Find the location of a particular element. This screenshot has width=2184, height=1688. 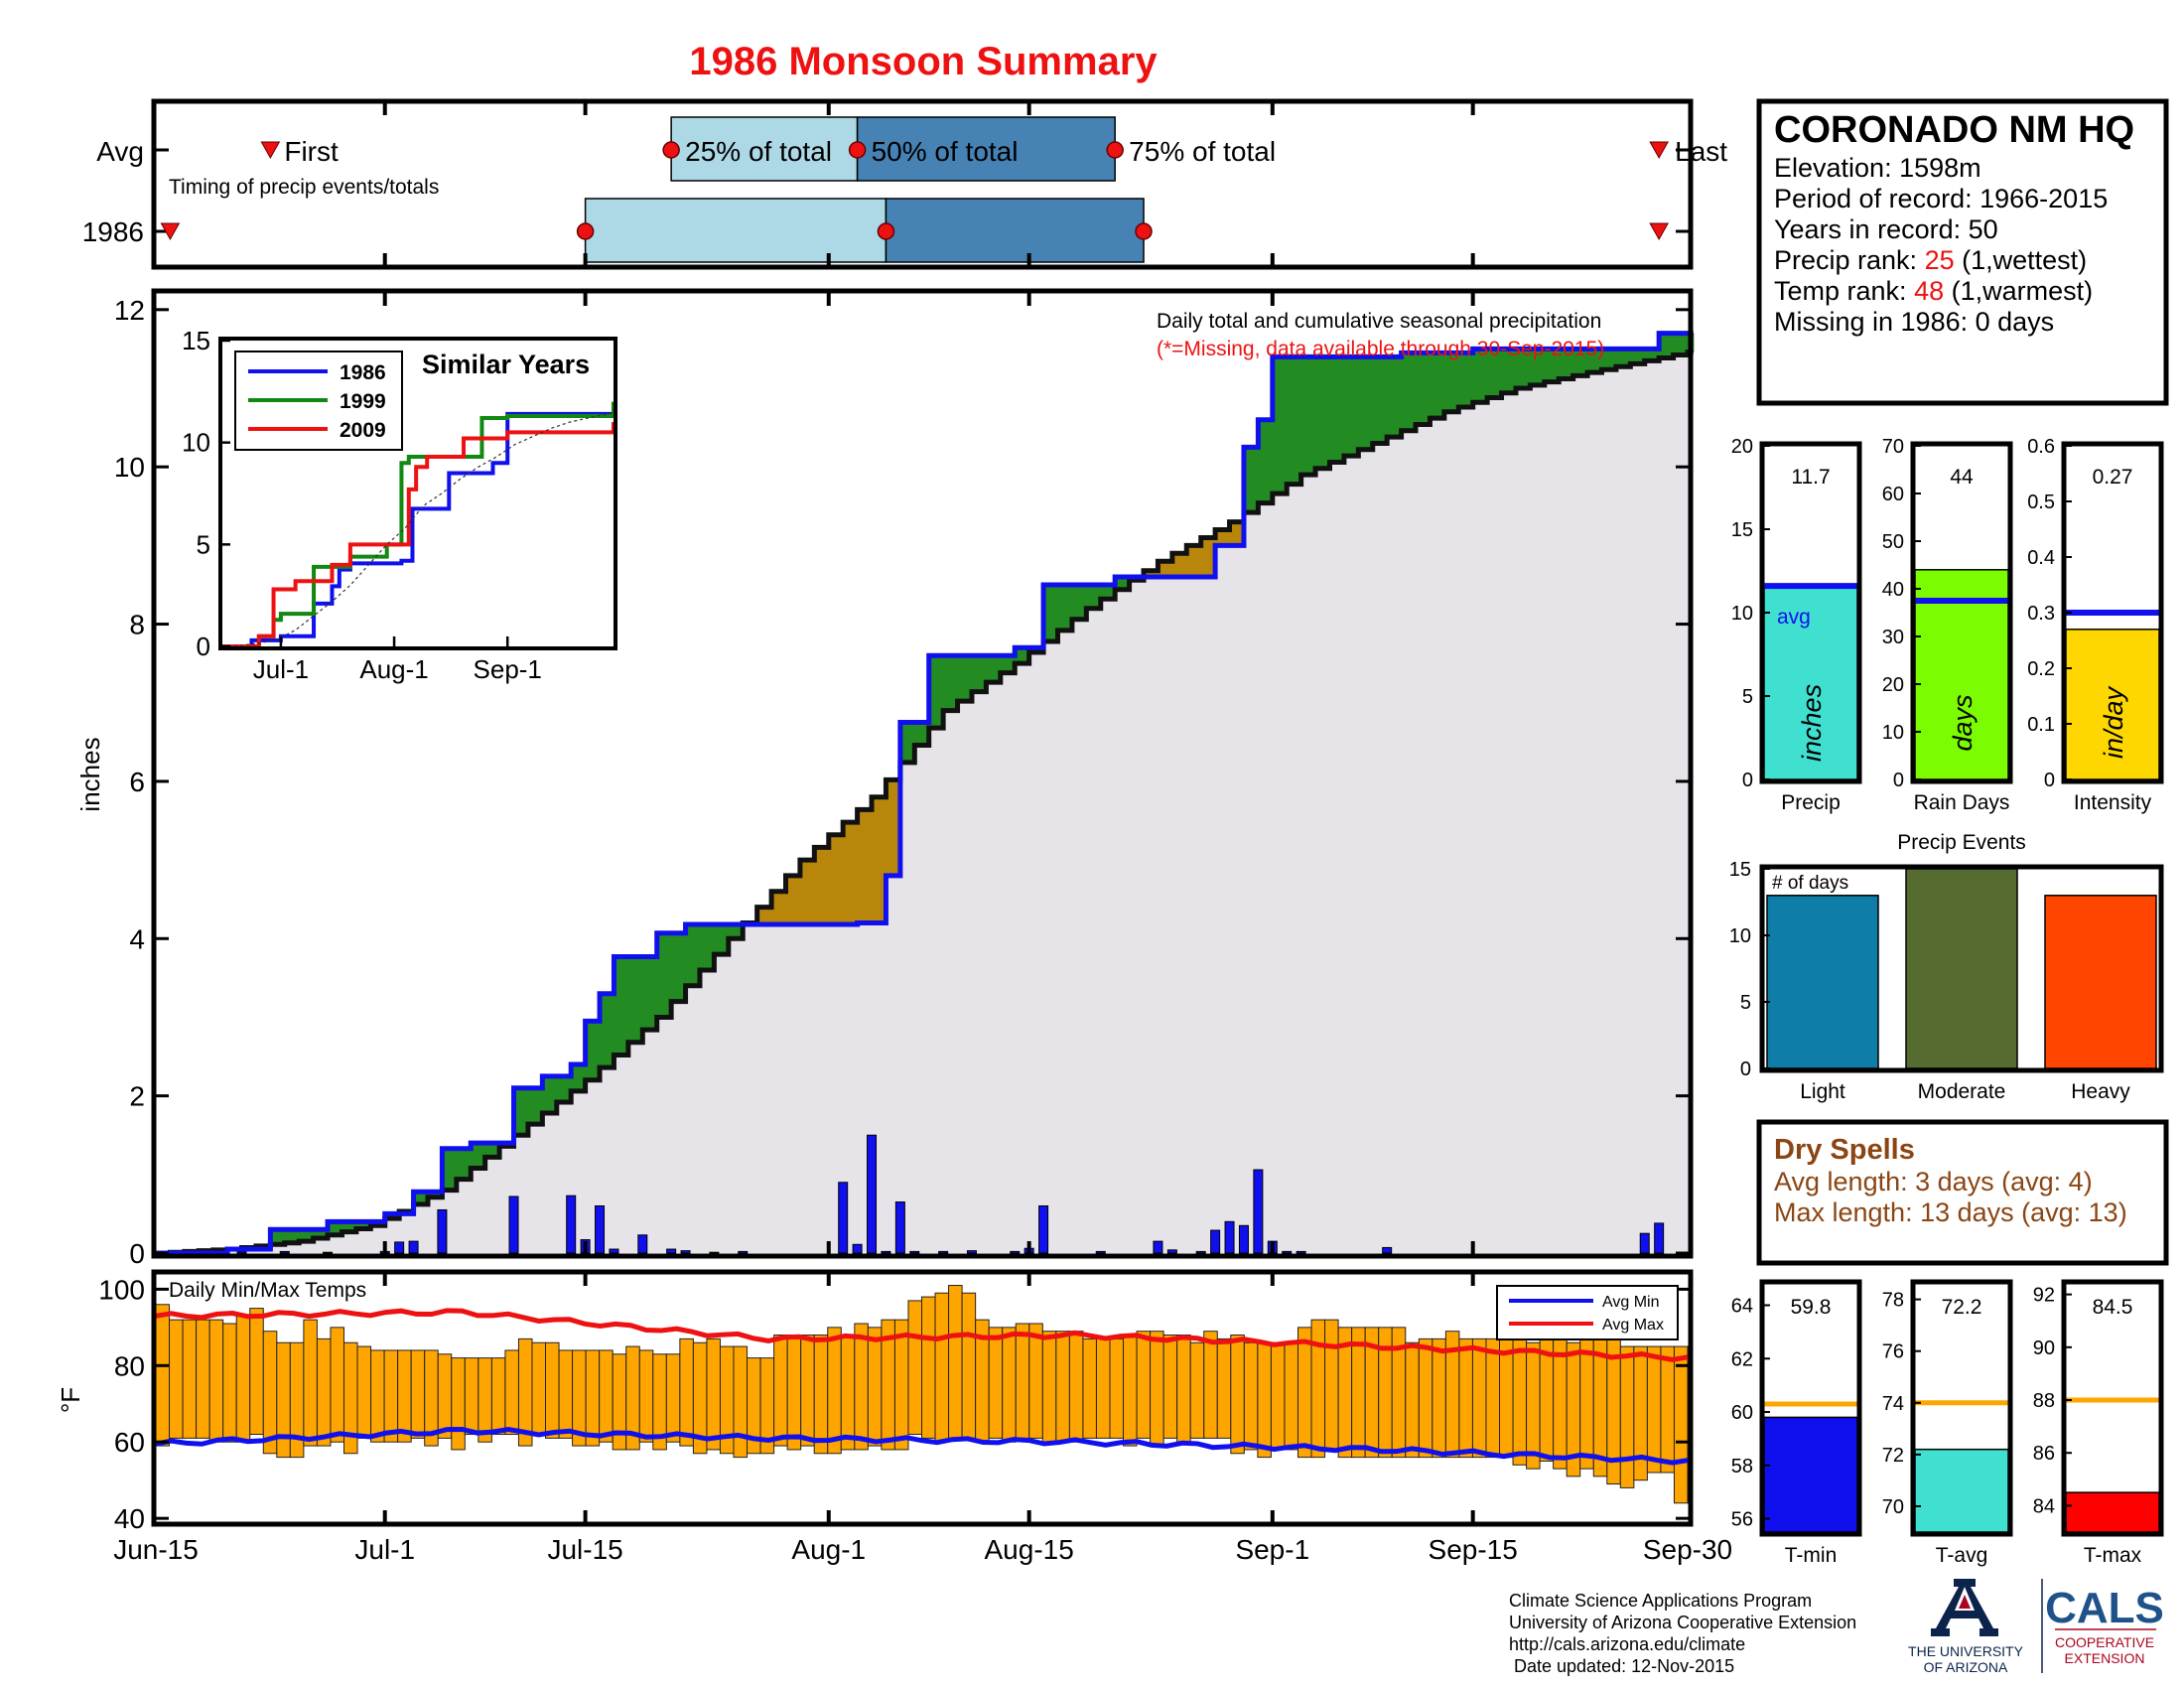

events-category-labels: Light Moderate Heavy is located at coordinates (1965, 1091).